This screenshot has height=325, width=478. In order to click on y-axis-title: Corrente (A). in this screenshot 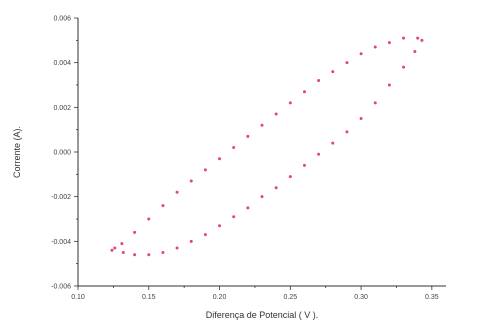, I will do `click(17, 152)`.